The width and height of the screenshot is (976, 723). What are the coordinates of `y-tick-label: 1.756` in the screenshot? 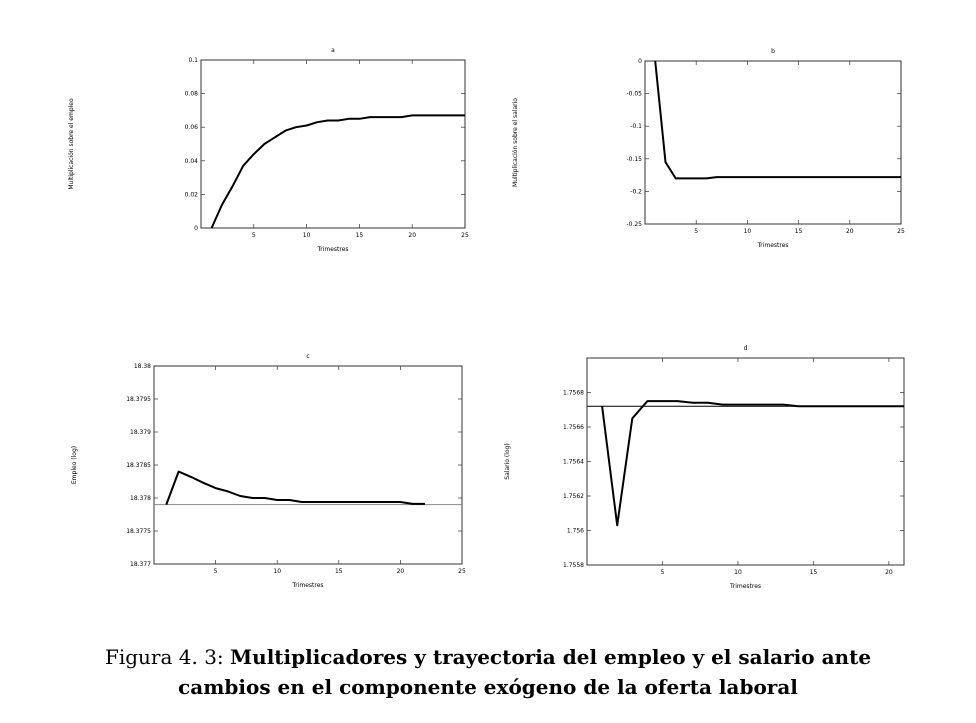 It's located at (575, 531).